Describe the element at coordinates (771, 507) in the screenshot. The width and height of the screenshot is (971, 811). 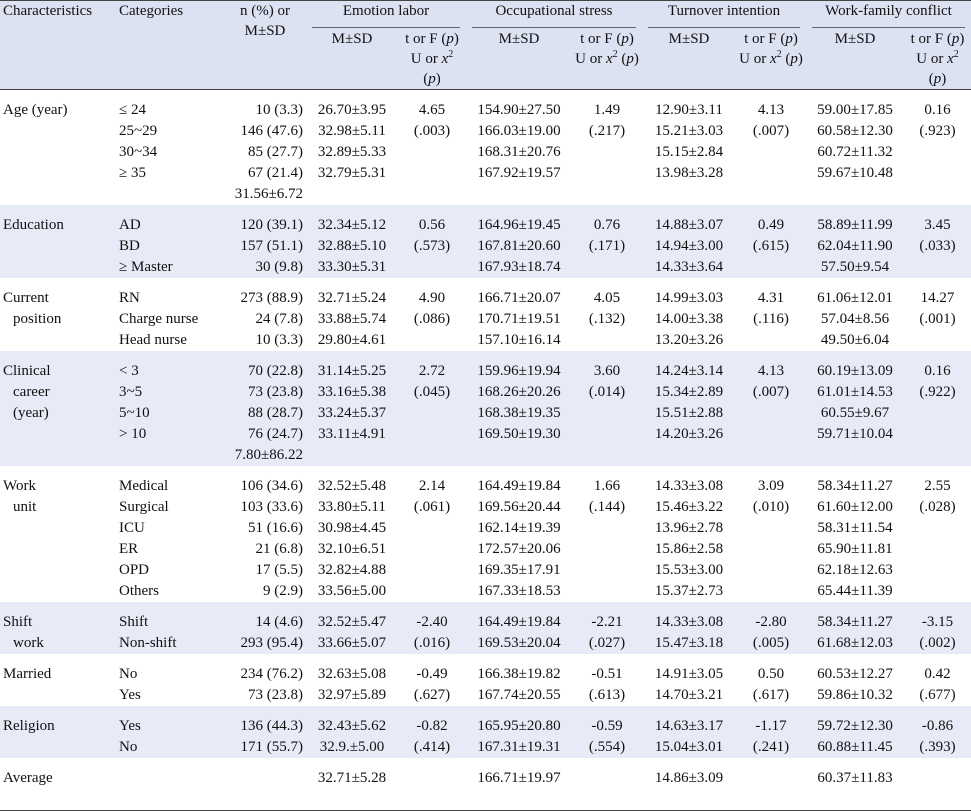
I see `p-value: (.010)` at that location.